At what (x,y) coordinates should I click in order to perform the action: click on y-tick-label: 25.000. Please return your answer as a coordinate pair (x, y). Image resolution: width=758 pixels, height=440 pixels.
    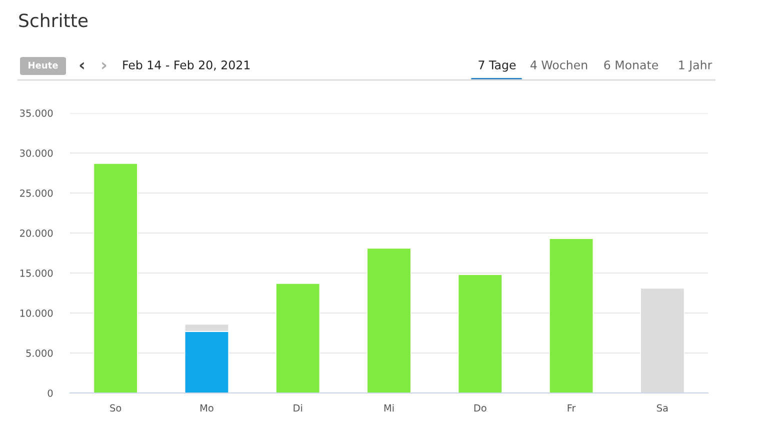
    Looking at the image, I should click on (36, 193).